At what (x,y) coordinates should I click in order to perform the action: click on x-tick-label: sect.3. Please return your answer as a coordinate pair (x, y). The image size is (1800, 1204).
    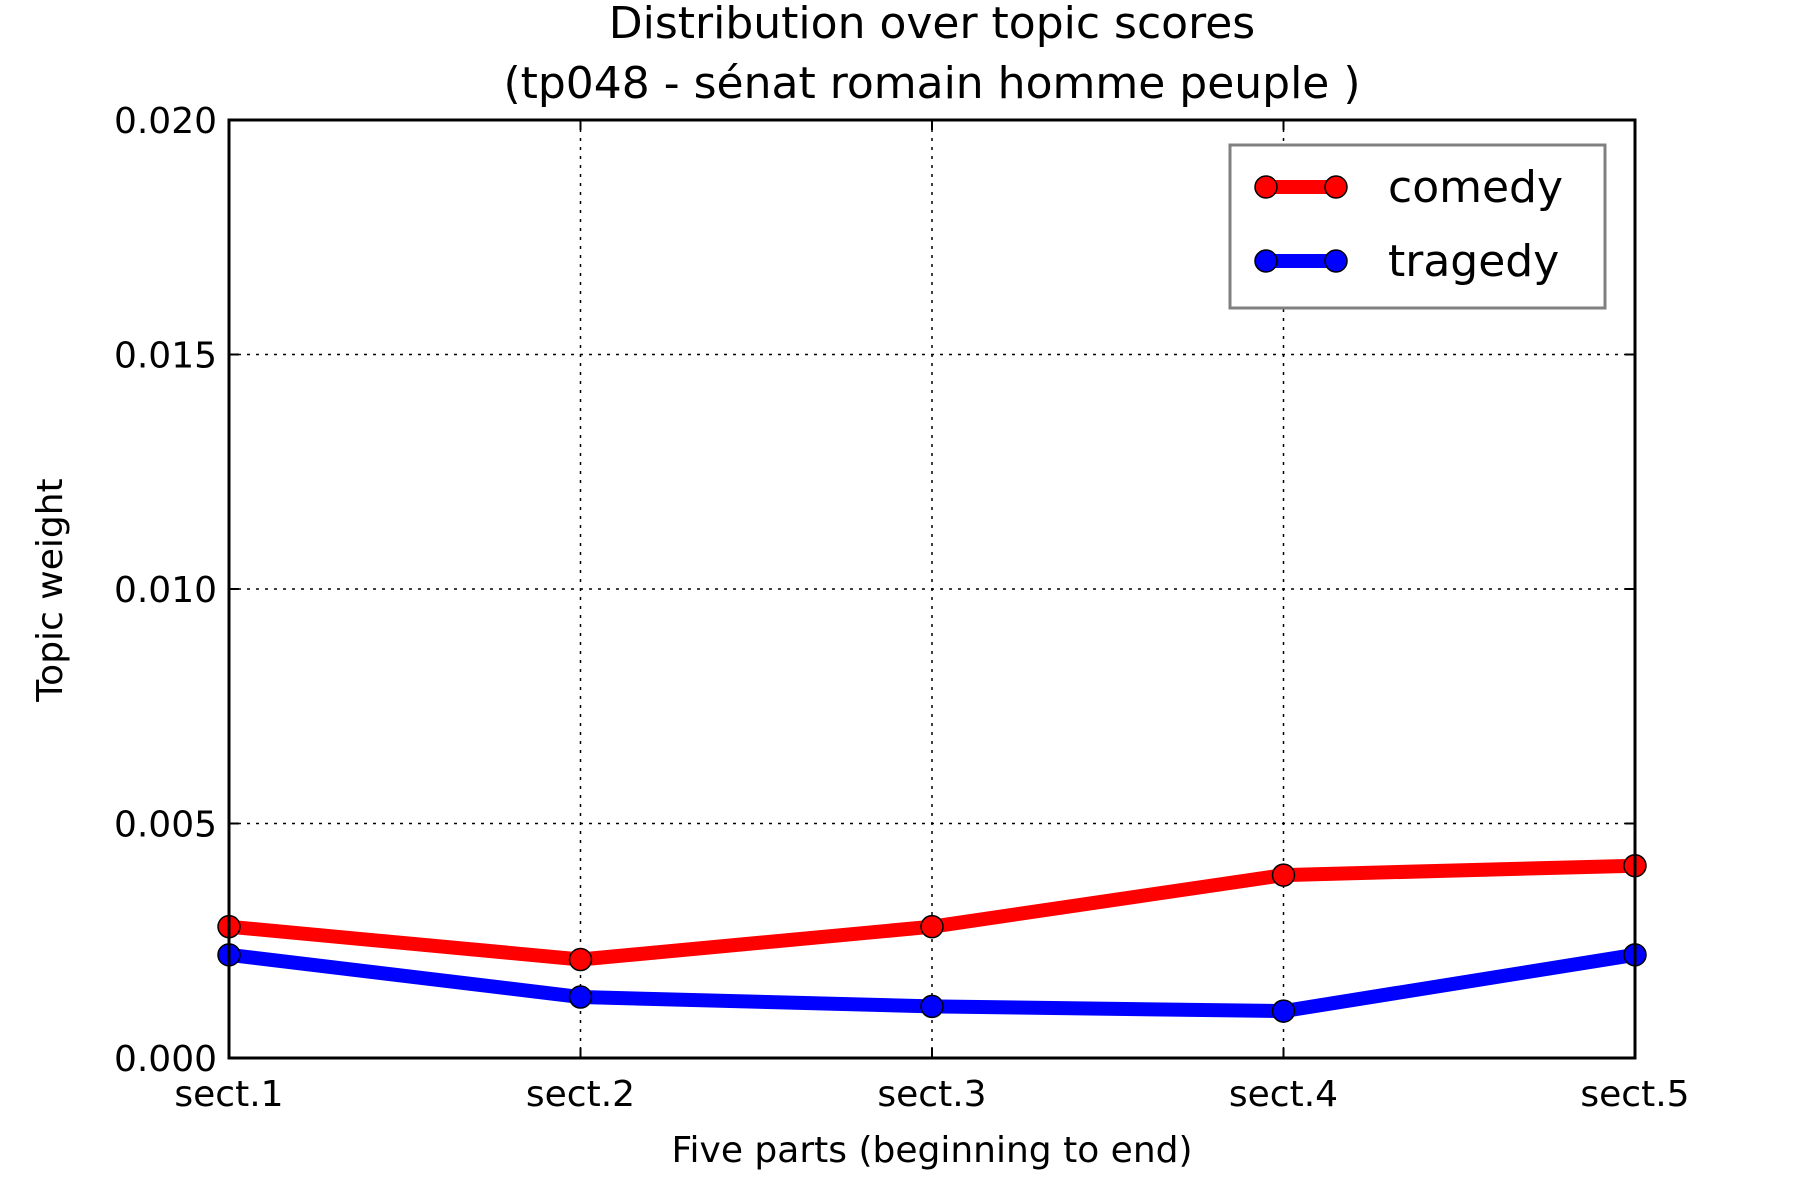
    Looking at the image, I should click on (931, 1094).